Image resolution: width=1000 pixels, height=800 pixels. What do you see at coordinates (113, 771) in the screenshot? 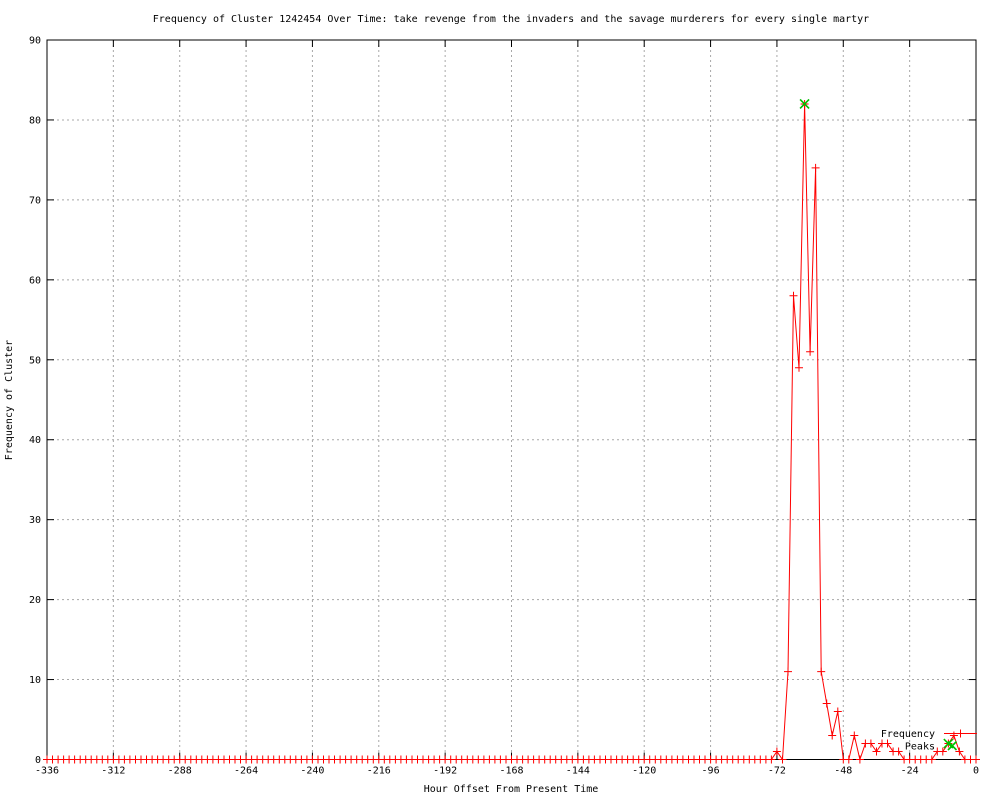
I see `x-tick-label: -312` at bounding box center [113, 771].